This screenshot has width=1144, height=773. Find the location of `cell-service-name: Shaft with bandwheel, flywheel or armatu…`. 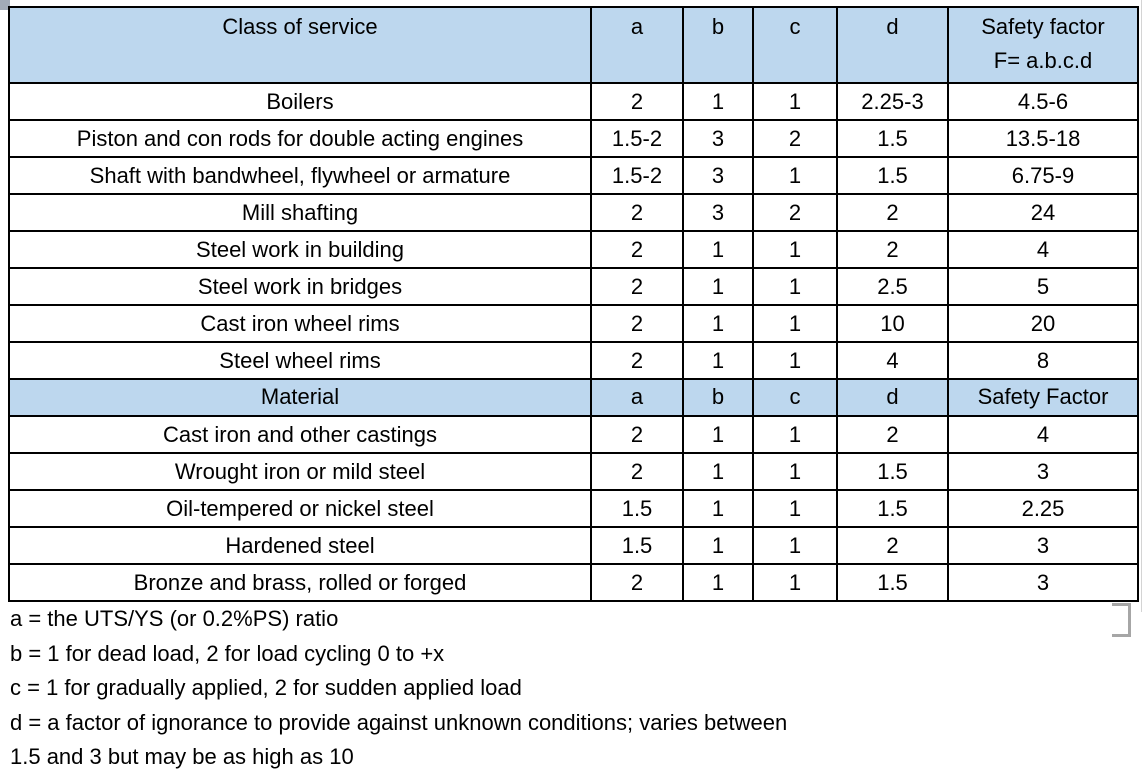

cell-service-name: Shaft with bandwheel, flywheel or armatu… is located at coordinates (300, 175).